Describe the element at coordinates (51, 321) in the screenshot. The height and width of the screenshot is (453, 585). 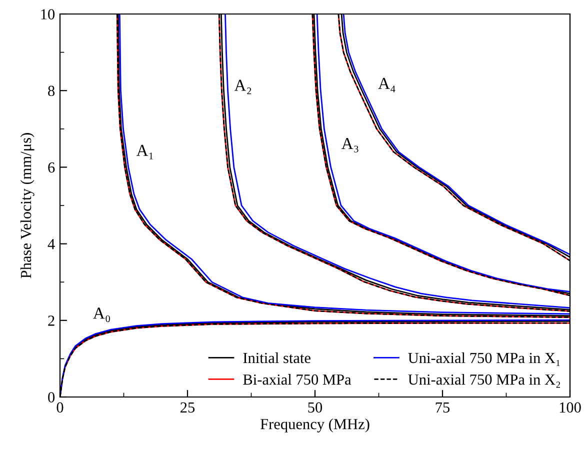
I see `y-tick-label: 2` at that location.